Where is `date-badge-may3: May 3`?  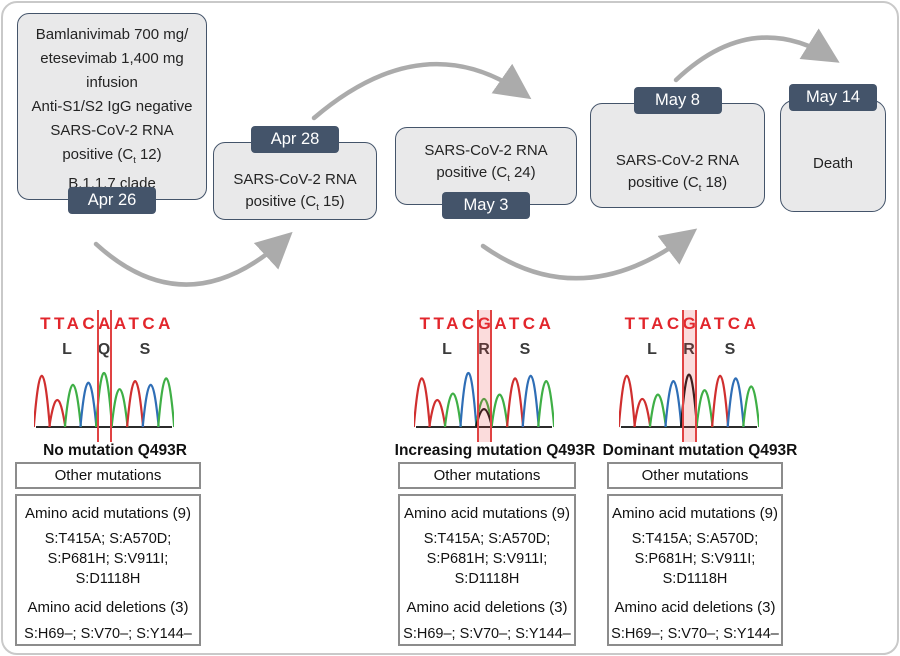
date-badge-may3: May 3 is located at coordinates (486, 205).